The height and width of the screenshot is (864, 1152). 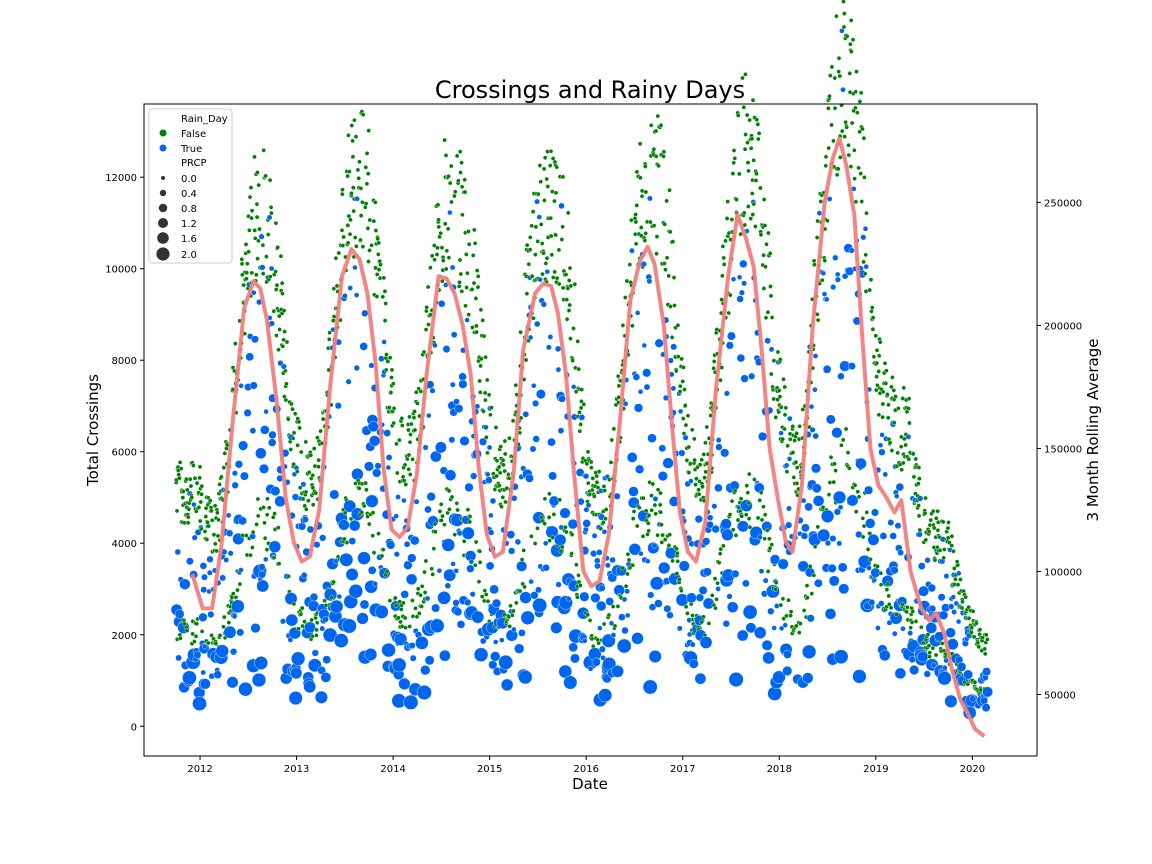 I want to click on x-tick-label: 2020, so click(x=972, y=769).